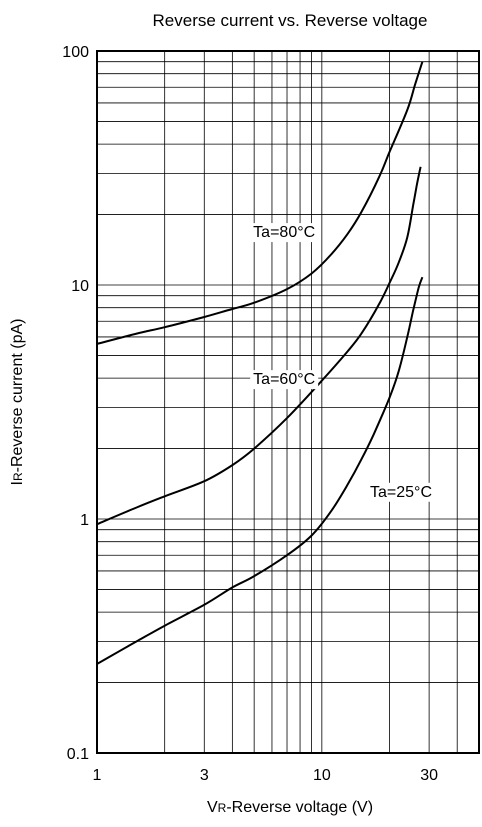  Describe the element at coordinates (75, 52) in the screenshot. I see `y-tick-label: 100` at that location.